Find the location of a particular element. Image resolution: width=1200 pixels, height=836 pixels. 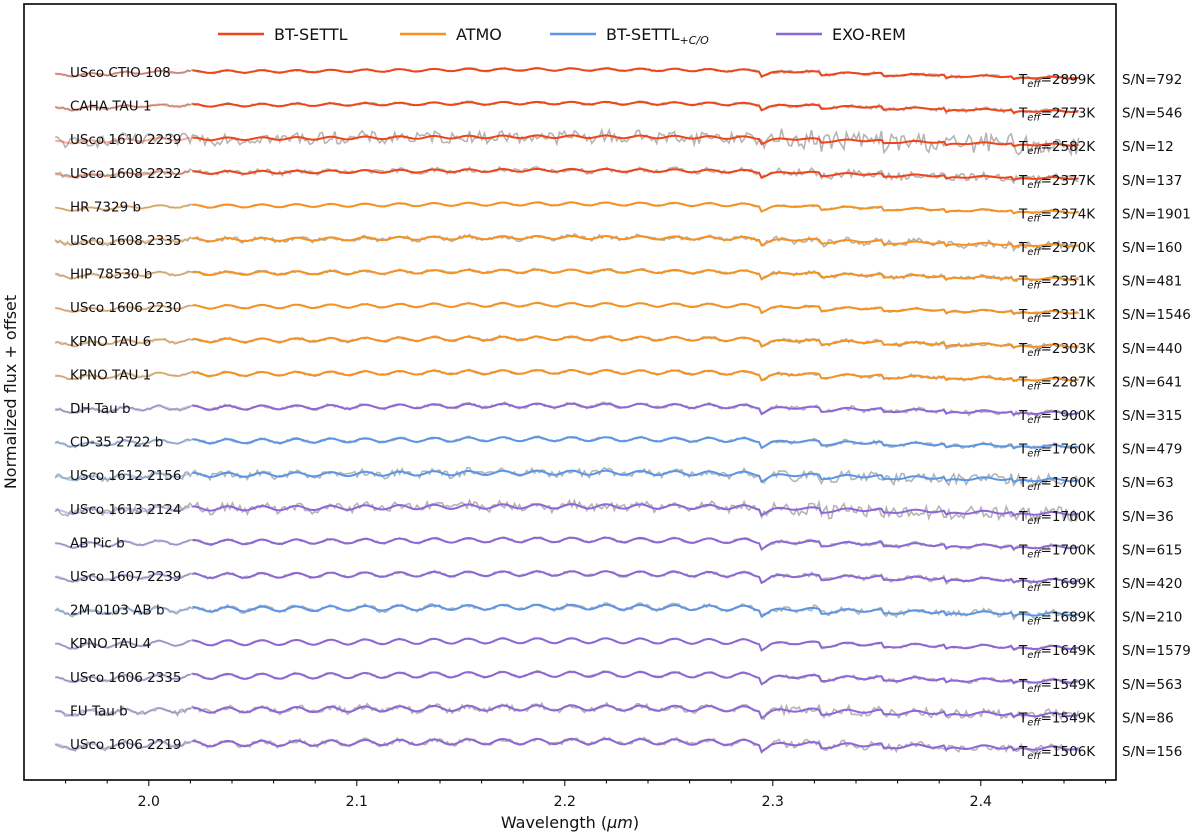

spectrum-name-label: USco 1607 2239 is located at coordinates (125, 577).